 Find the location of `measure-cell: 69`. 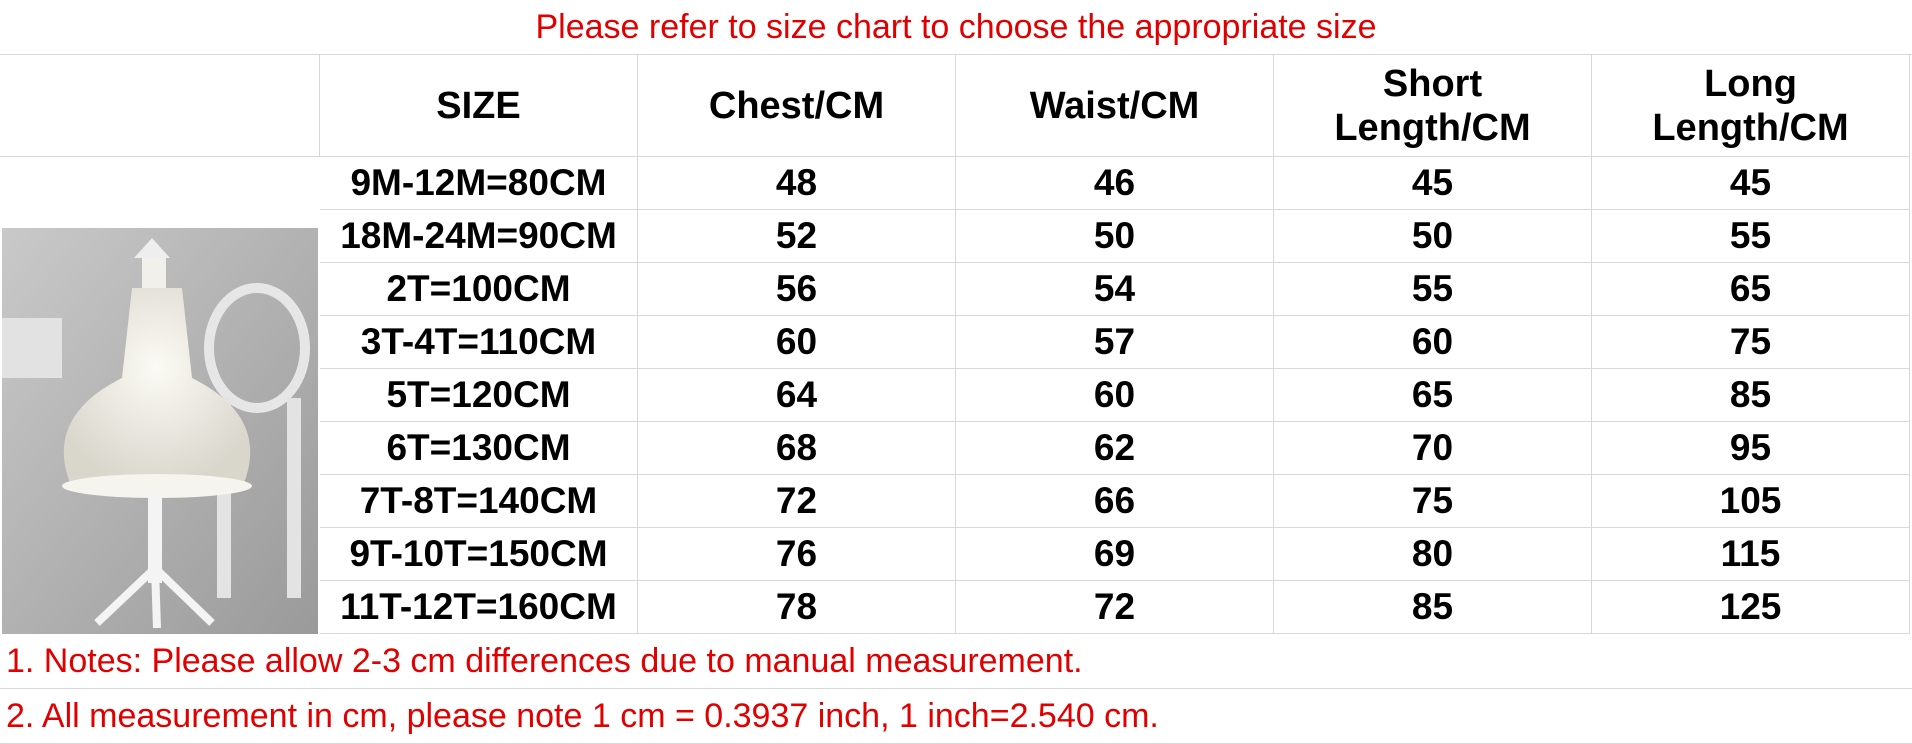

measure-cell: 69 is located at coordinates (1115, 554).